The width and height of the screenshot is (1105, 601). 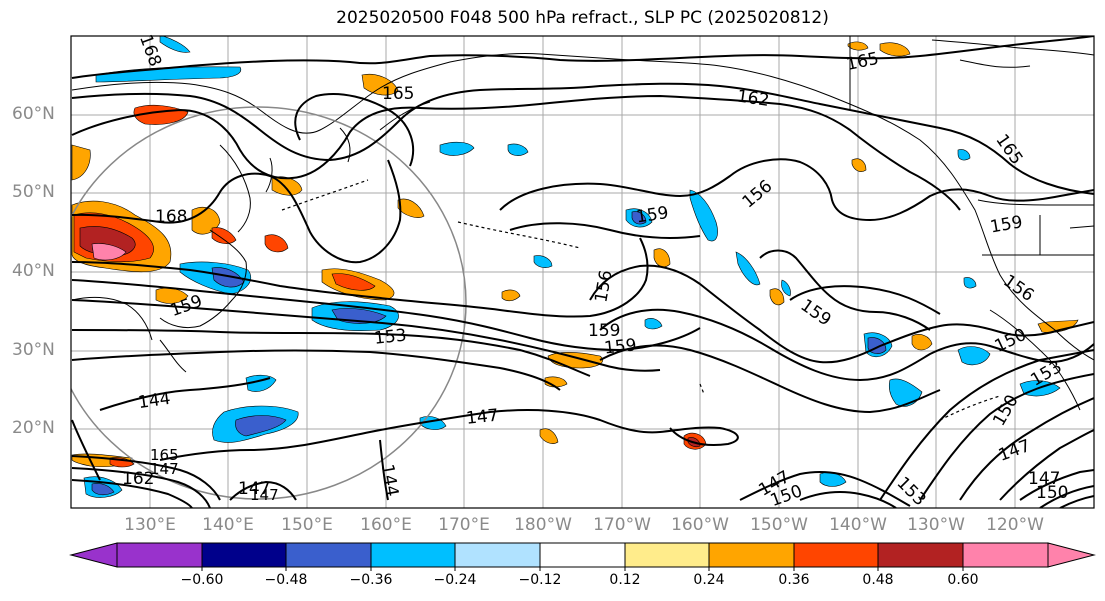 What do you see at coordinates (622, 525) in the screenshot?
I see `lon-label: 170°W` at bounding box center [622, 525].